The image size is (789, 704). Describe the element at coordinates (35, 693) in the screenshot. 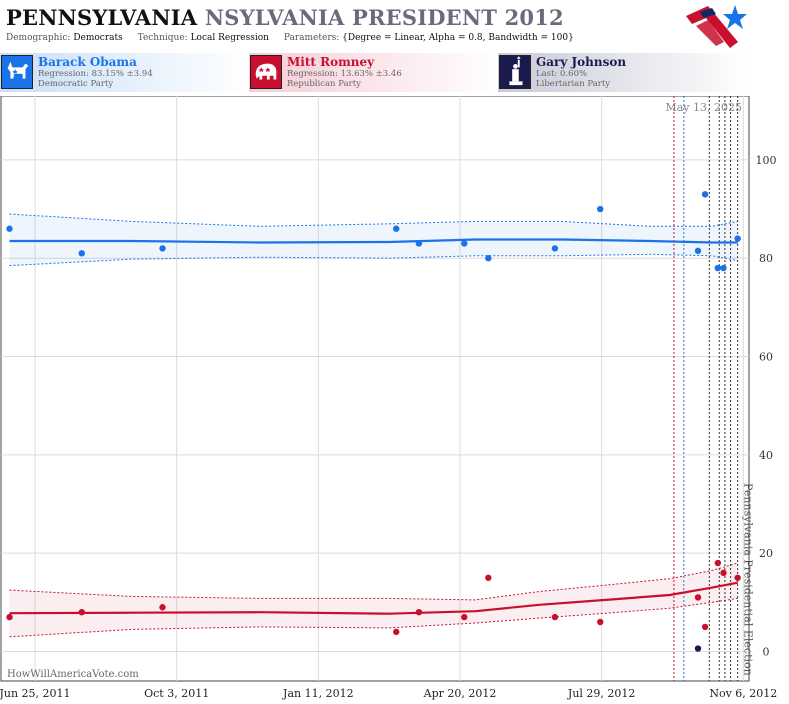

I see `x-tick-label: Jun 25, 2011` at that location.